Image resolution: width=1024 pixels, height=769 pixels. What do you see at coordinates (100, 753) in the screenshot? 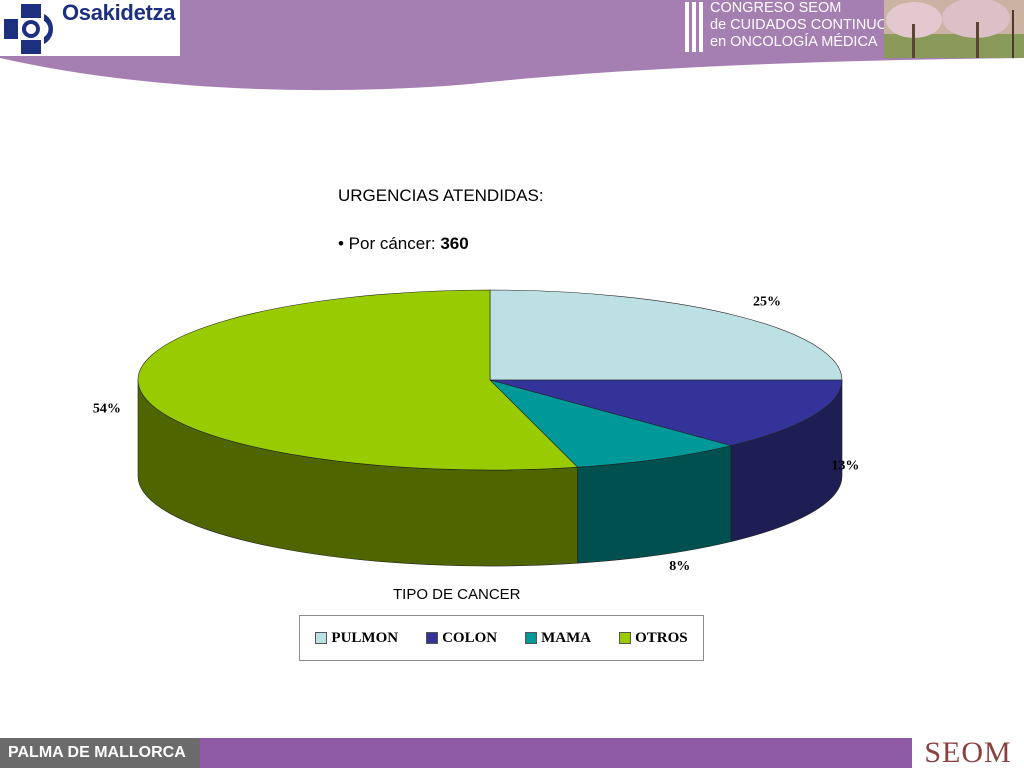
I see `footer-city: PALMA DE MALLORCA` at bounding box center [100, 753].